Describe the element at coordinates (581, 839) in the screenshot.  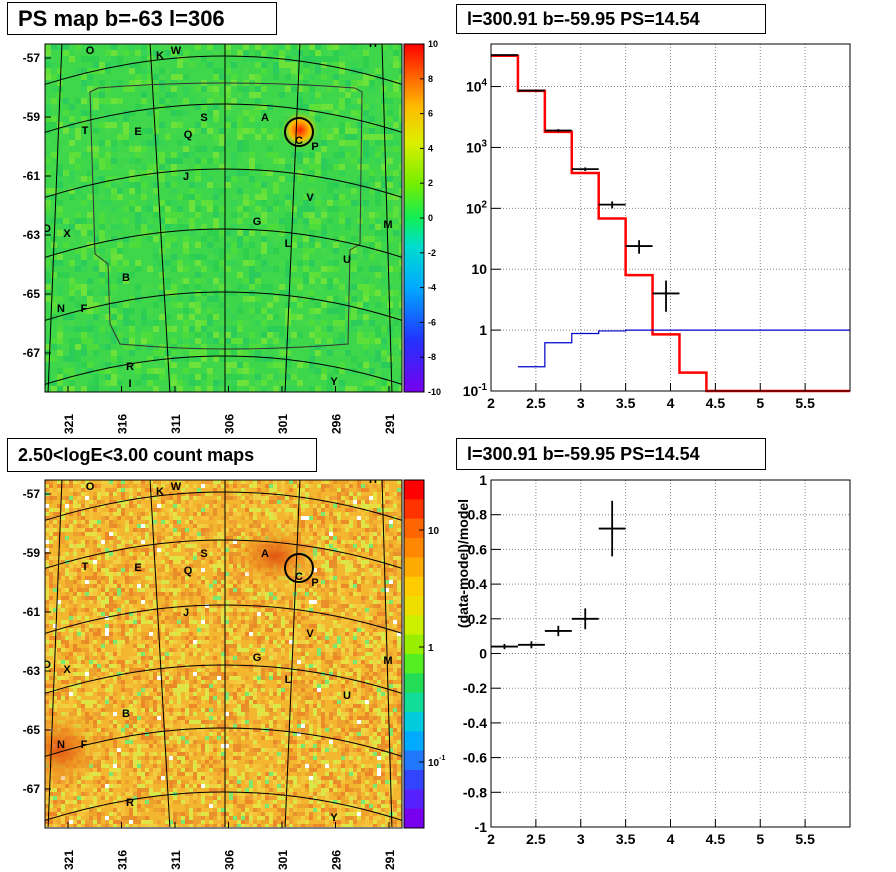
I see `x-tick-label: 3` at that location.